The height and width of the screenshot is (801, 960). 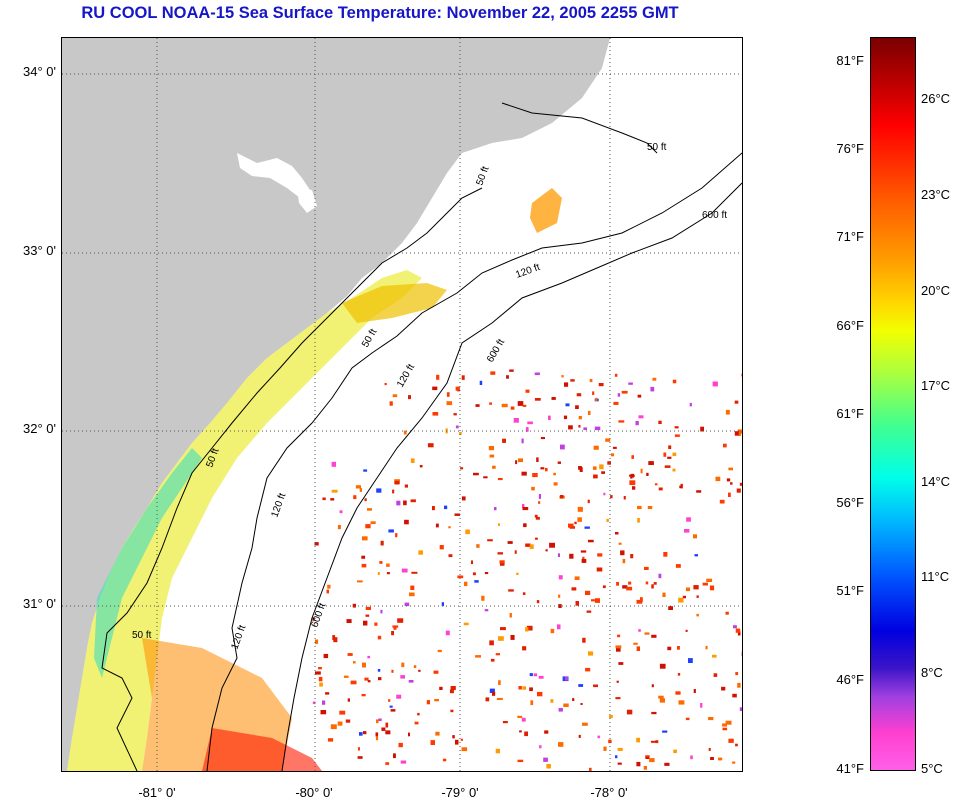 What do you see at coordinates (39, 71) in the screenshot?
I see `lat-label-34: 34° 0'` at bounding box center [39, 71].